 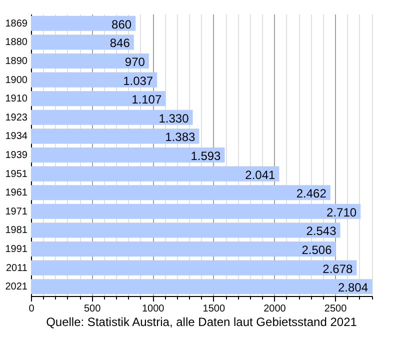 What do you see at coordinates (16, 174) in the screenshot?
I see `y-tick-label: 1951` at bounding box center [16, 174].